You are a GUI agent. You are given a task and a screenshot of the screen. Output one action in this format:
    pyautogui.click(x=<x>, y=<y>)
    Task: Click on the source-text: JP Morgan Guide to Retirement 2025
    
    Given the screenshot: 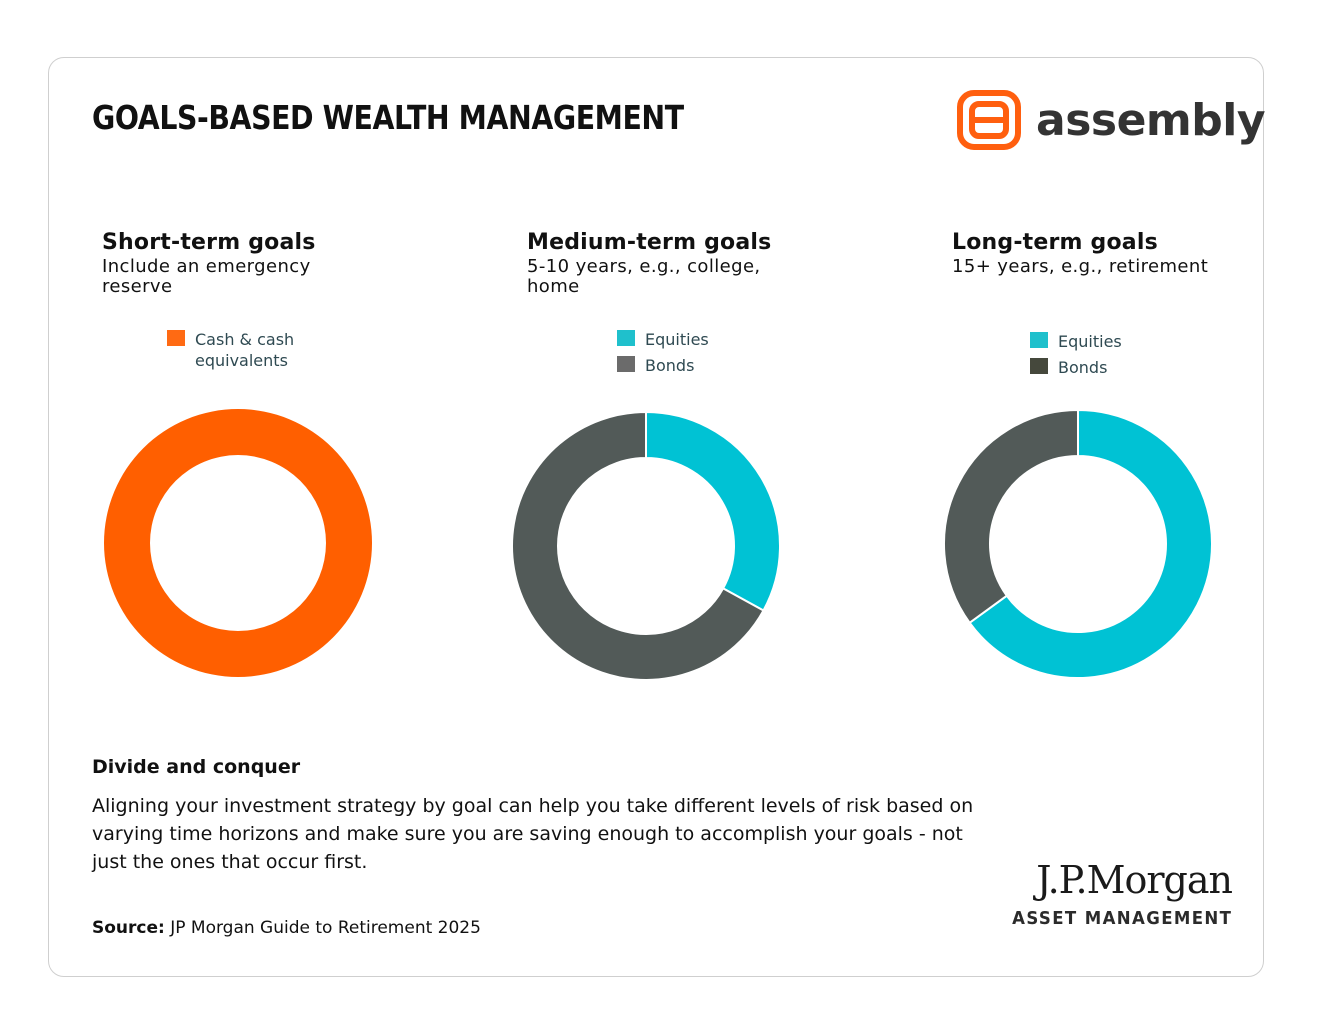 What is the action you would take?
    pyautogui.click(x=322, y=928)
    